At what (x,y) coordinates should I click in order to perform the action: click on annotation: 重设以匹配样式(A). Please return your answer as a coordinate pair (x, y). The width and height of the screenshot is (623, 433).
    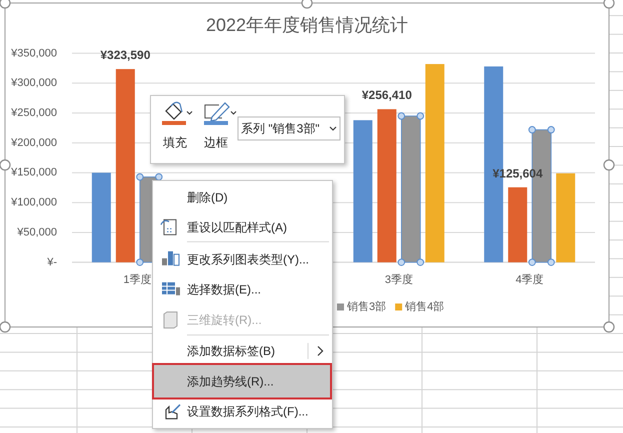
    Looking at the image, I should click on (237, 227).